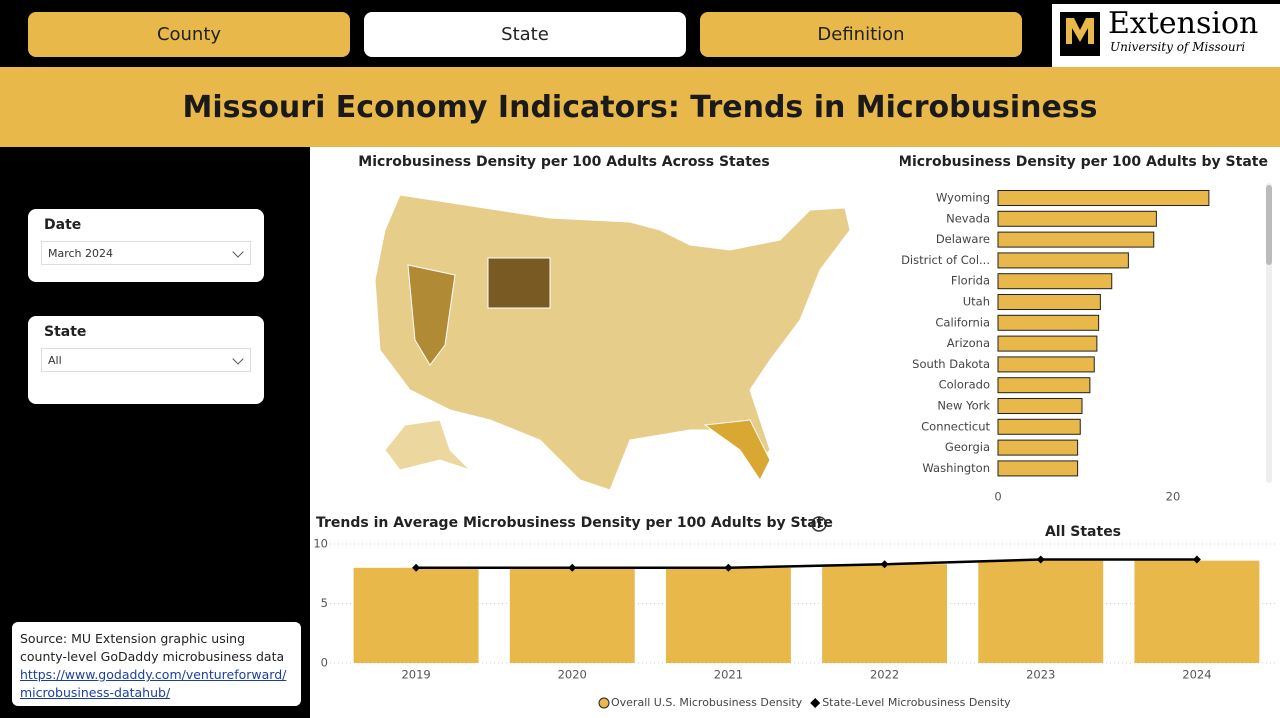 This screenshot has width=1280, height=718. What do you see at coordinates (63, 225) in the screenshot?
I see `filter-label: Date` at bounding box center [63, 225].